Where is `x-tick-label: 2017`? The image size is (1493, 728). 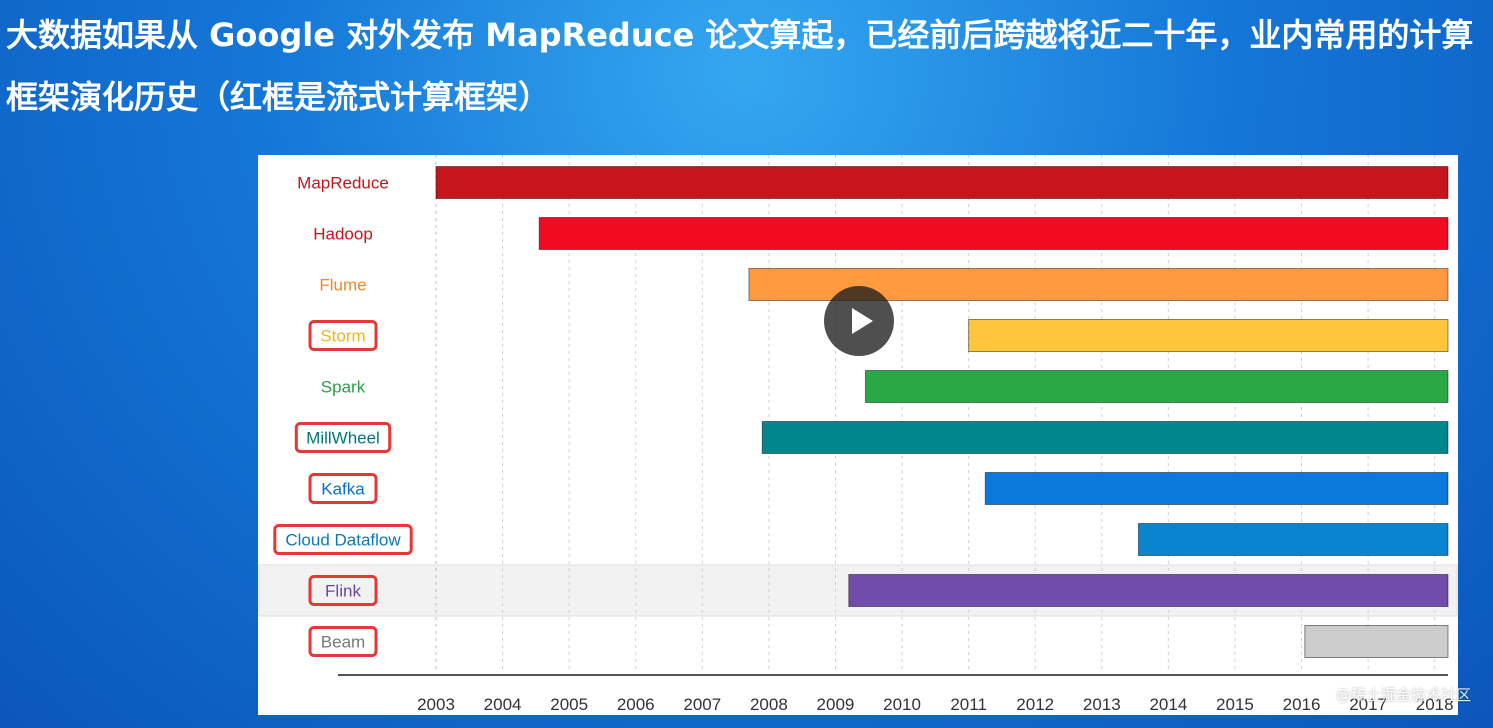 x-tick-label: 2017 is located at coordinates (1368, 704).